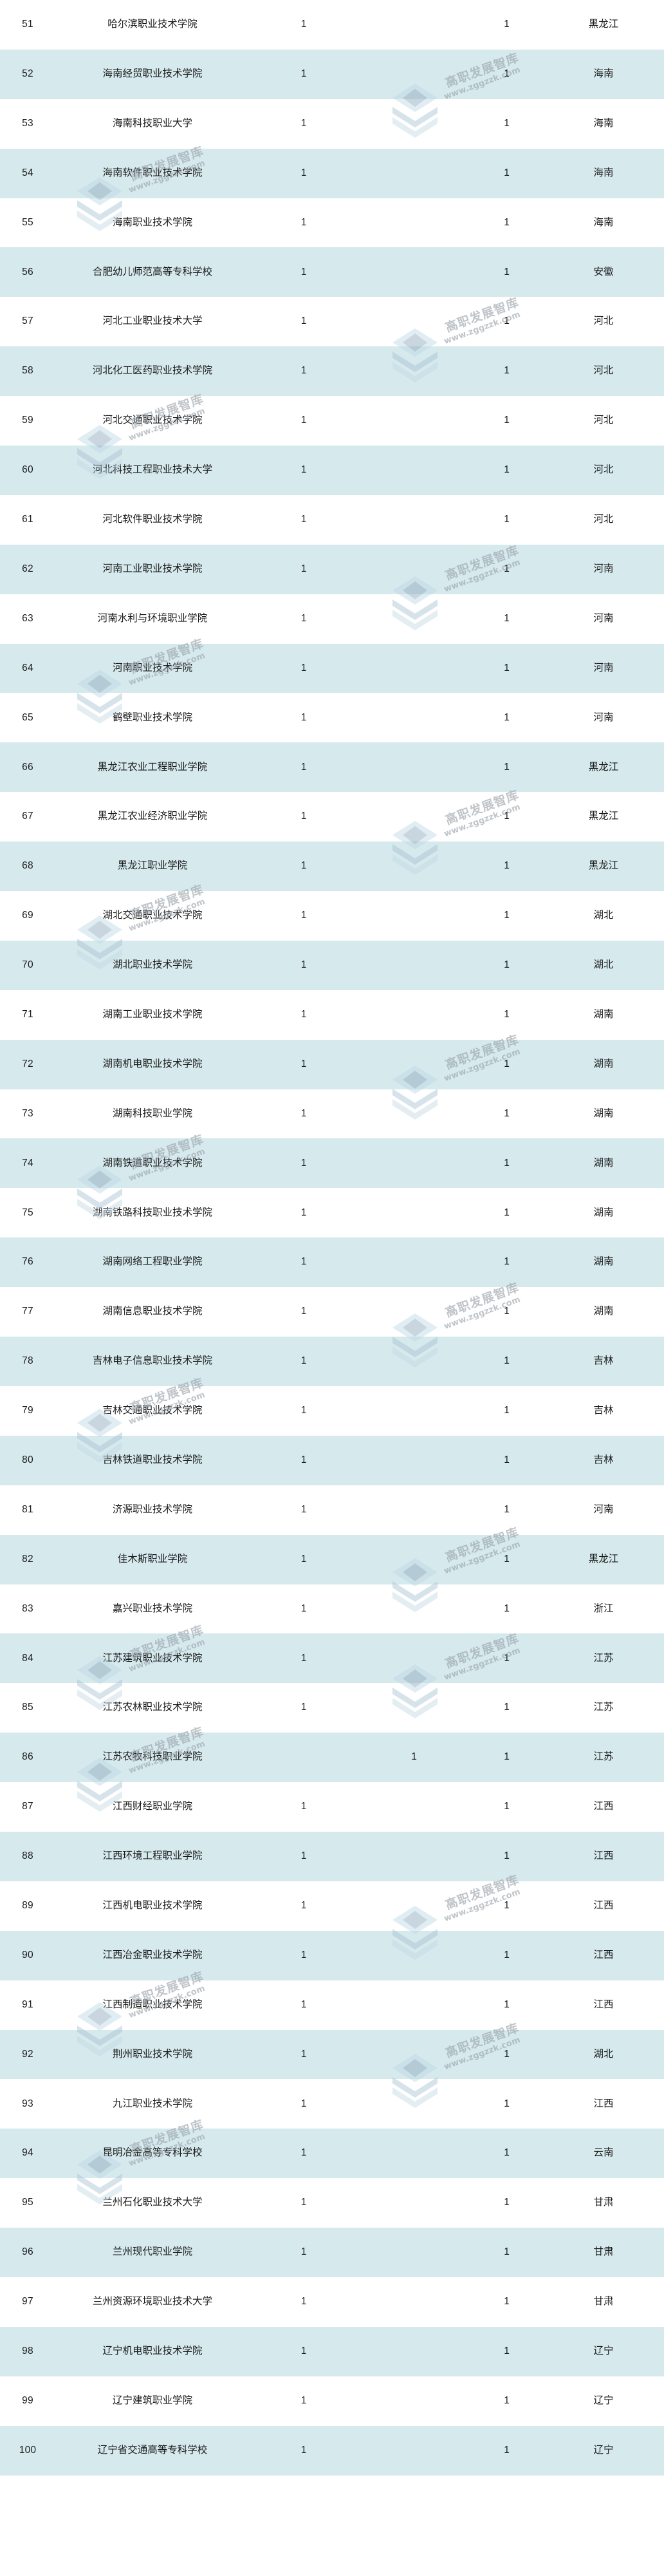 Image resolution: width=664 pixels, height=2576 pixels. What do you see at coordinates (332, 1708) in the screenshot?
I see `table-row: 85 江苏农林职业技术学院 1 1 江苏` at bounding box center [332, 1708].